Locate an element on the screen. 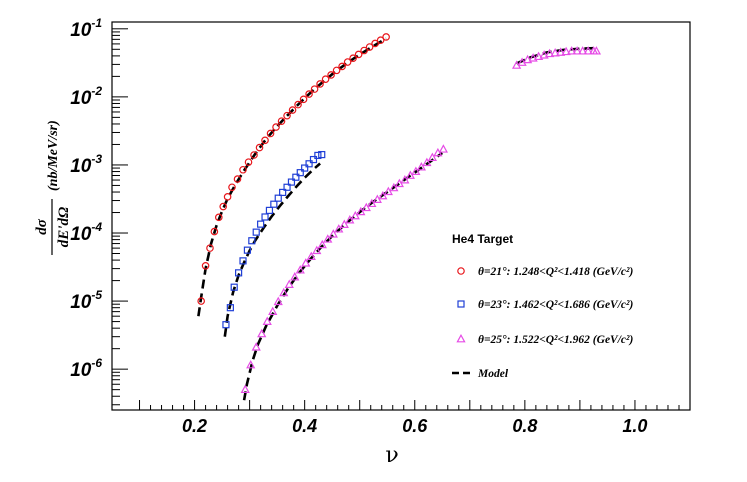 The image size is (747, 482). y-axis-label: dσ dE'dΩ (nb/MeV/sr) is located at coordinates (53, 187).